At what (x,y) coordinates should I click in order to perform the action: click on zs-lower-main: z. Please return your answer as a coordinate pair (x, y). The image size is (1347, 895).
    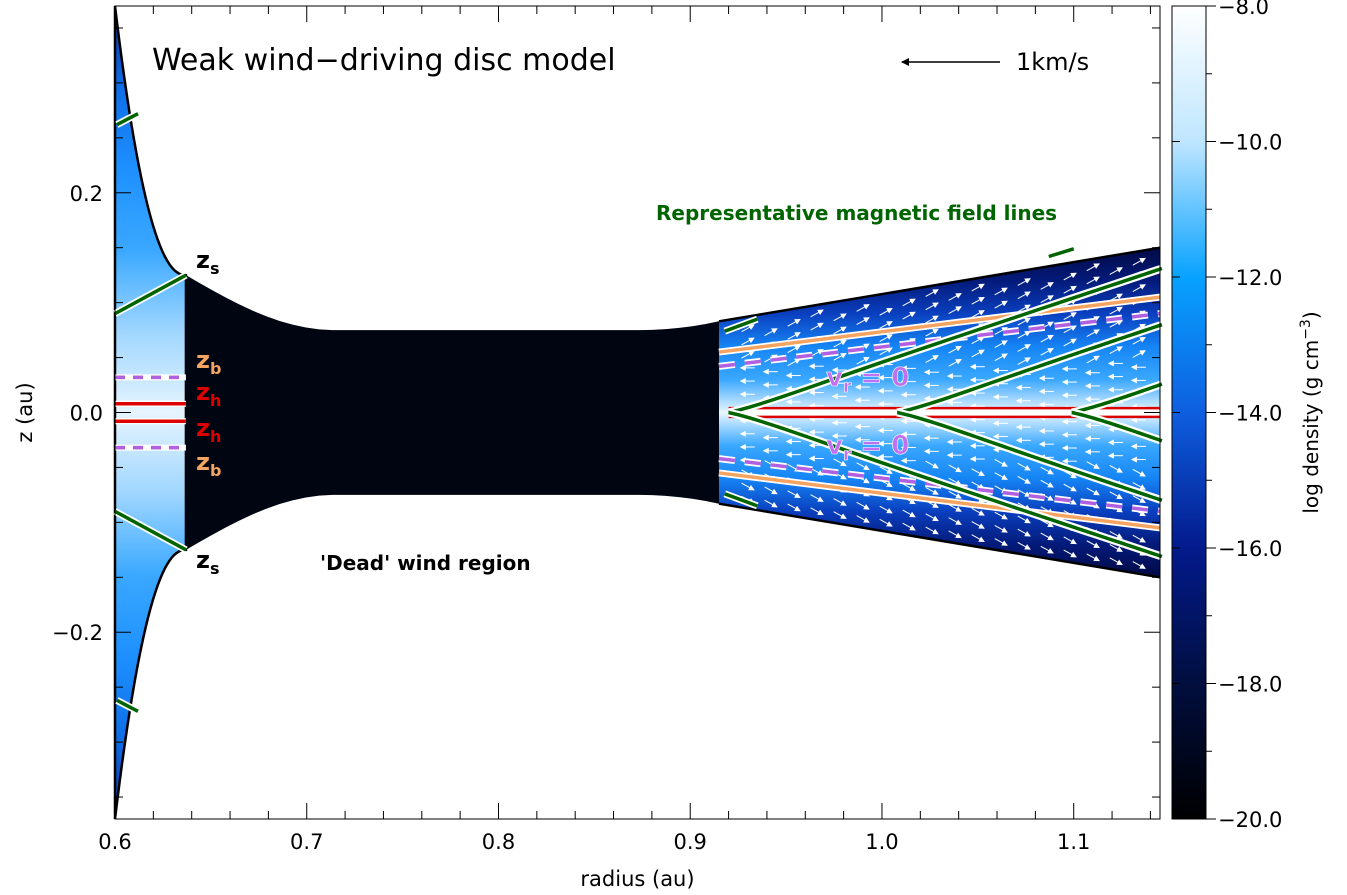
    Looking at the image, I should click on (203, 560).